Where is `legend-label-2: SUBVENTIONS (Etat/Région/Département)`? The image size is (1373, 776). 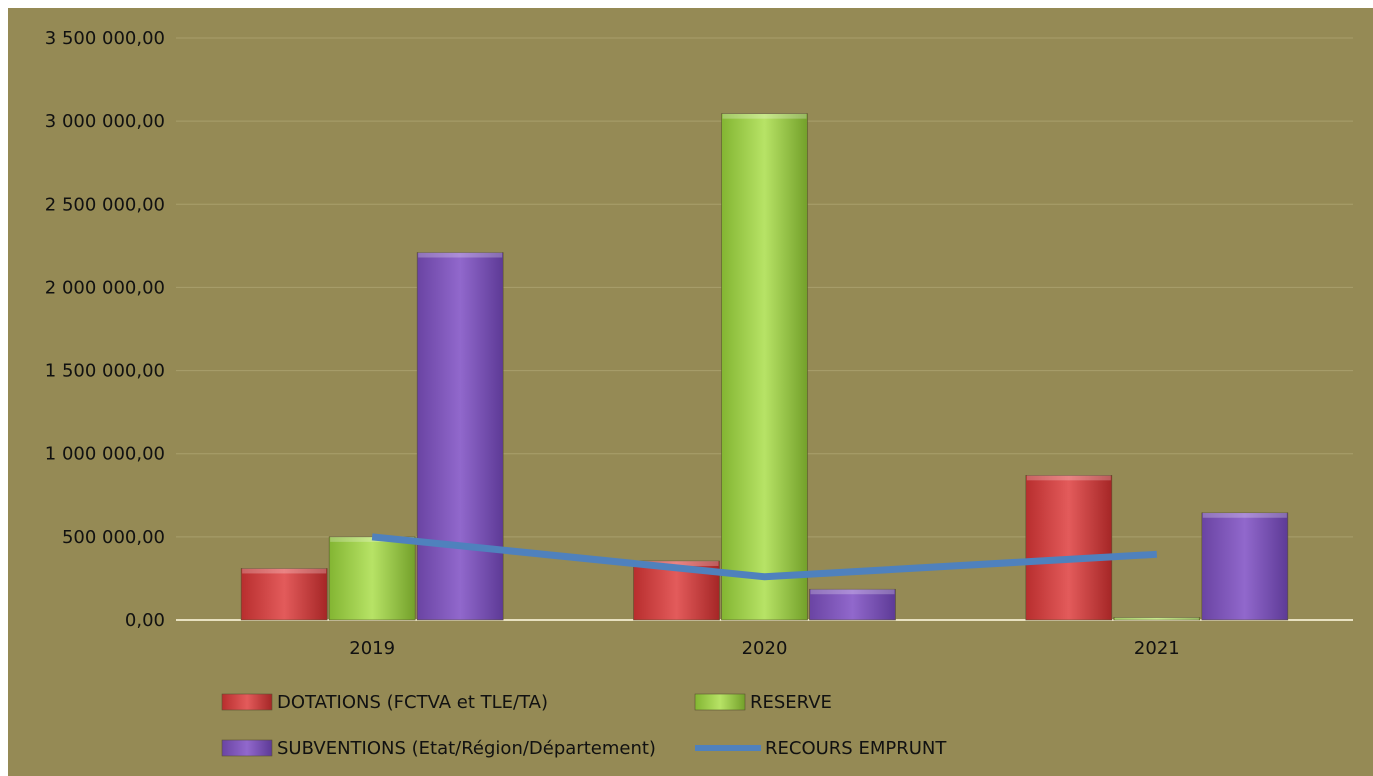 legend-label-2: SUBVENTIONS (Etat/Région/Département) is located at coordinates (466, 748).